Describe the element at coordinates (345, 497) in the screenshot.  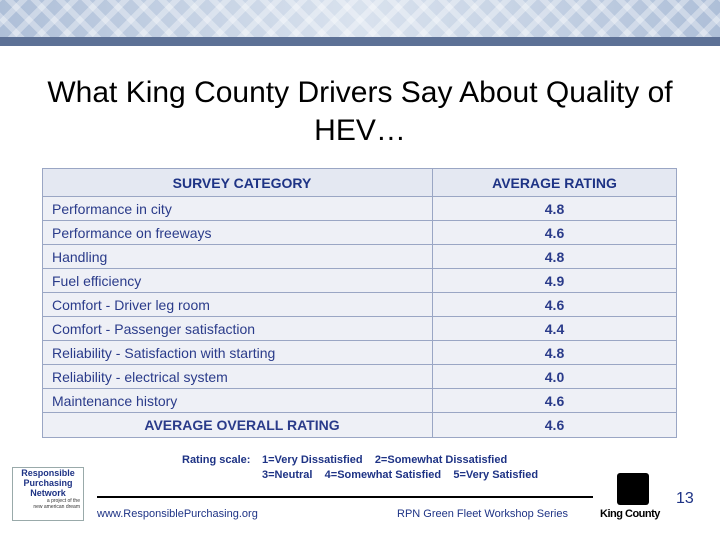
I see `footer-rule` at that location.